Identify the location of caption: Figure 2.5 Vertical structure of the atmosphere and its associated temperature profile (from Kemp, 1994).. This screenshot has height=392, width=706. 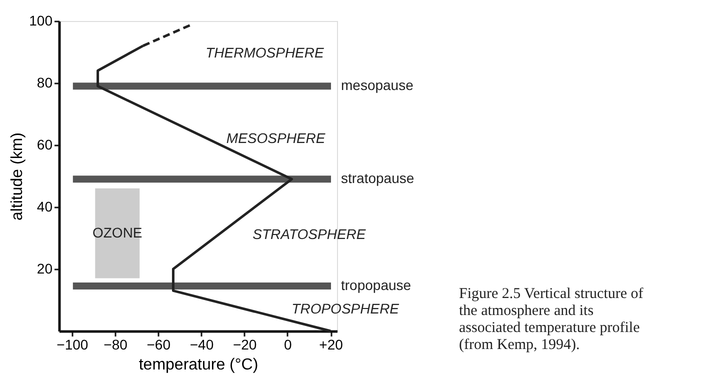
(551, 319).